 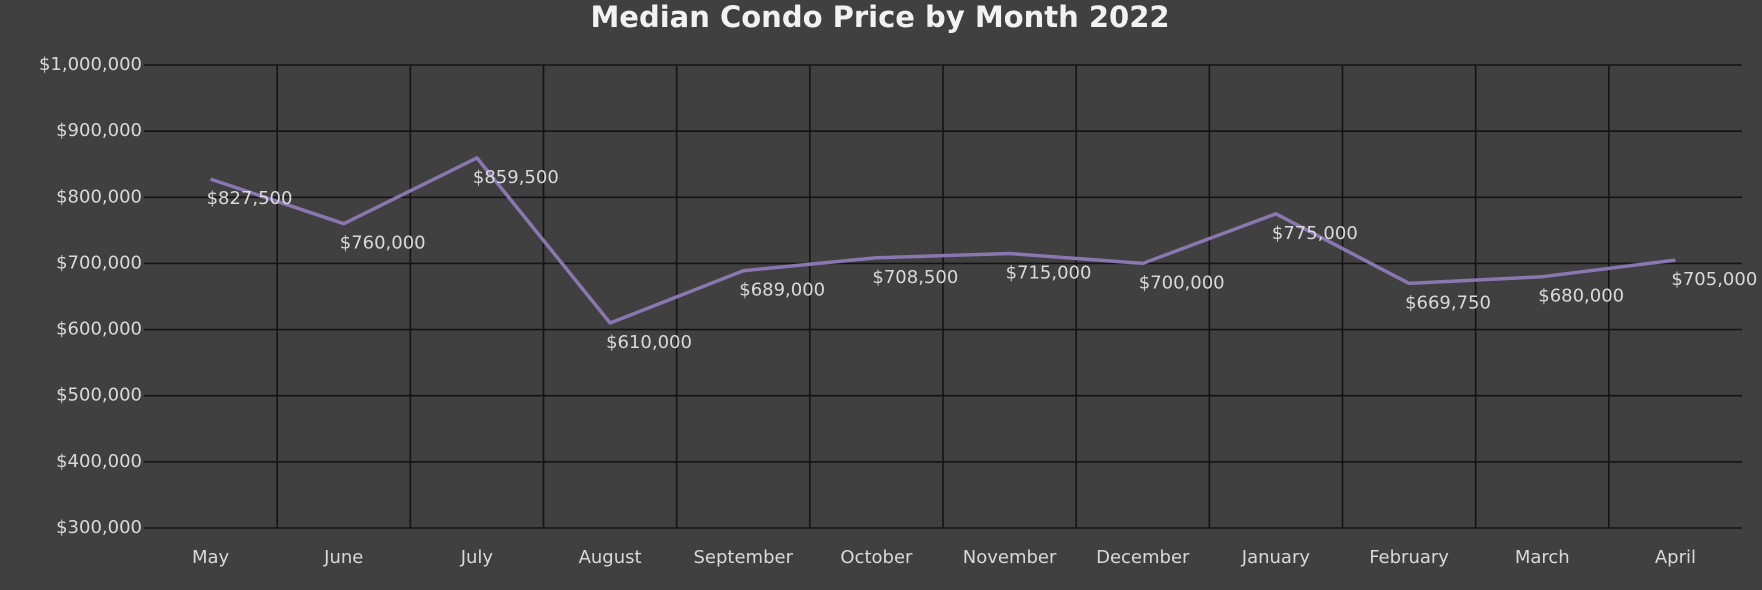 What do you see at coordinates (343, 557) in the screenshot?
I see `x-tick-label: June` at bounding box center [343, 557].